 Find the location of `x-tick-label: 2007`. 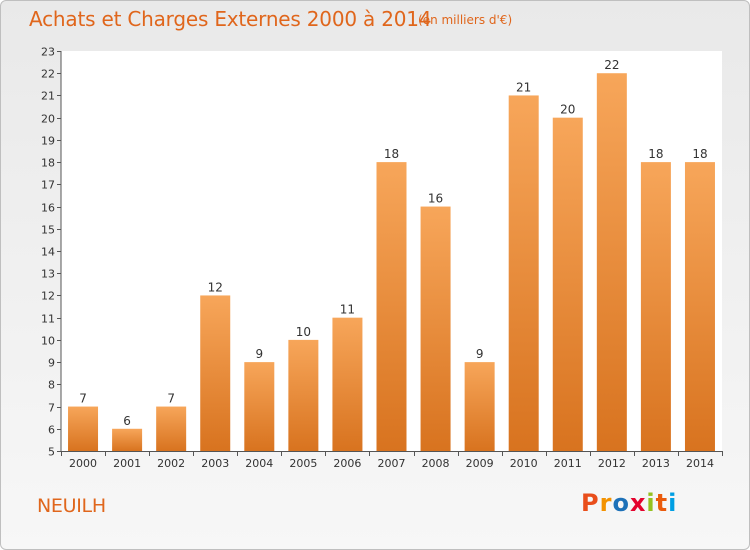

x-tick-label: 2007 is located at coordinates (392, 463).